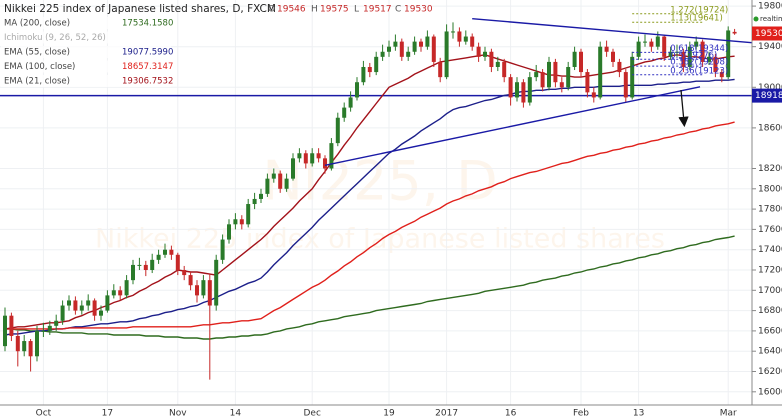  Describe the element at coordinates (770, 169) in the screenshot. I see `y-tick-label: 18200` at that location.